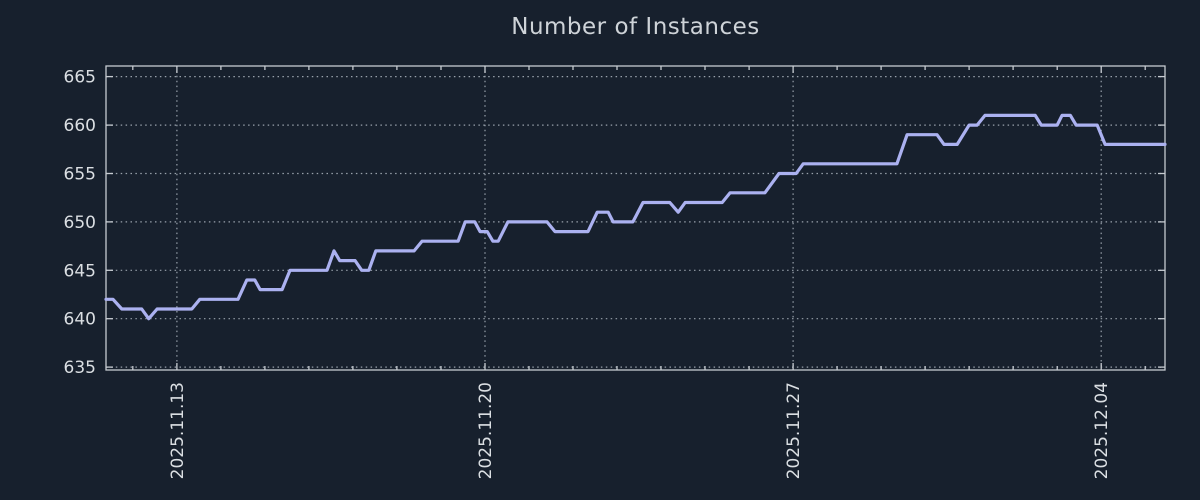 This screenshot has width=1200, height=500. What do you see at coordinates (178, 430) in the screenshot?
I see `x-tick-label: 2025.11.13` at bounding box center [178, 430].